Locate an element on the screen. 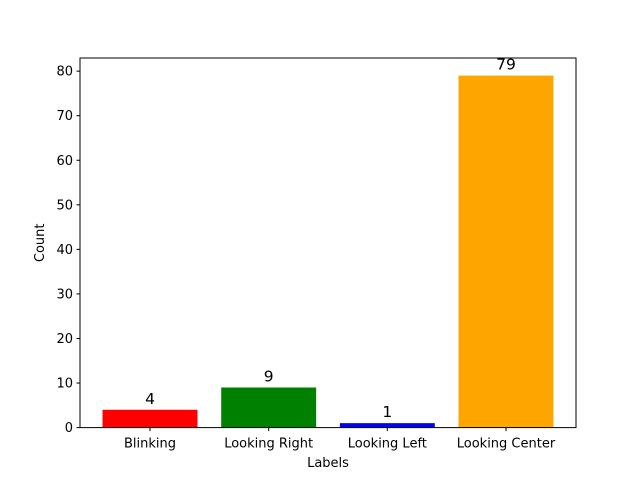 This screenshot has height=480, width=640. y-tick-label: 10 is located at coordinates (64, 384).